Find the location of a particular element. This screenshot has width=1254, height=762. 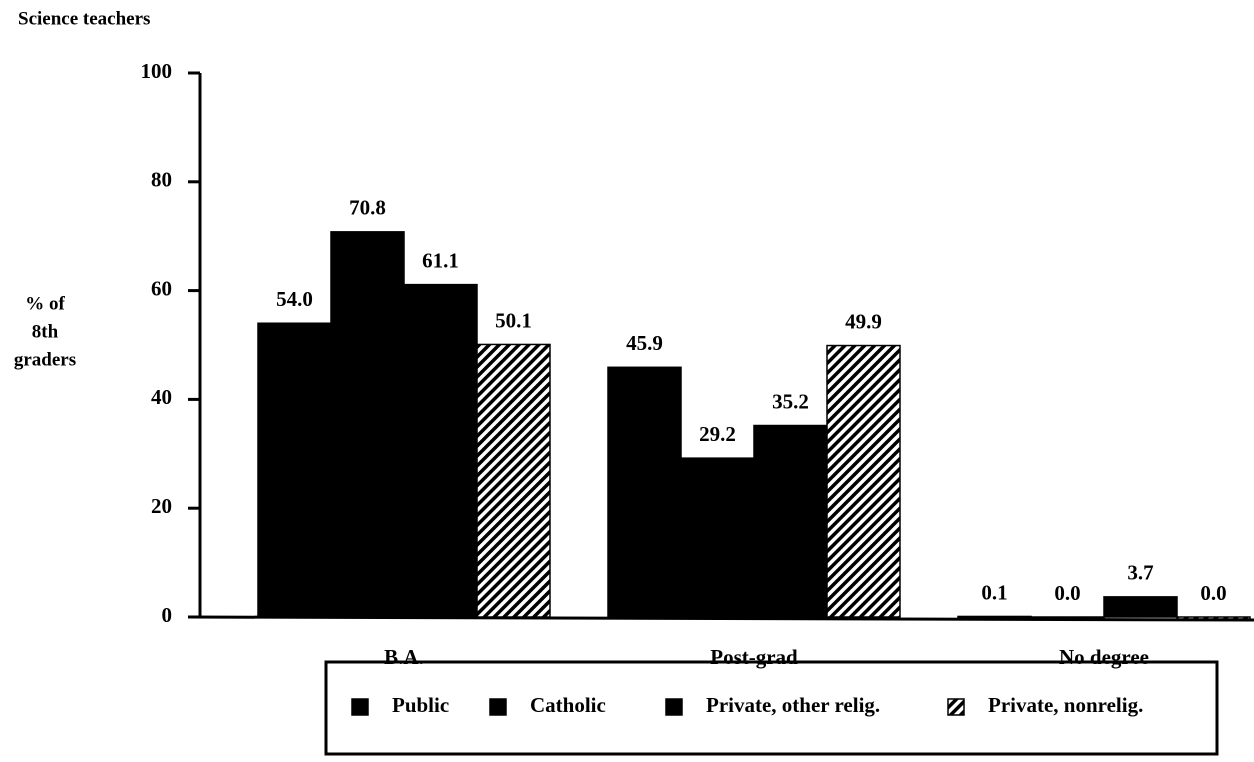

legend-box is located at coordinates (771, 708).